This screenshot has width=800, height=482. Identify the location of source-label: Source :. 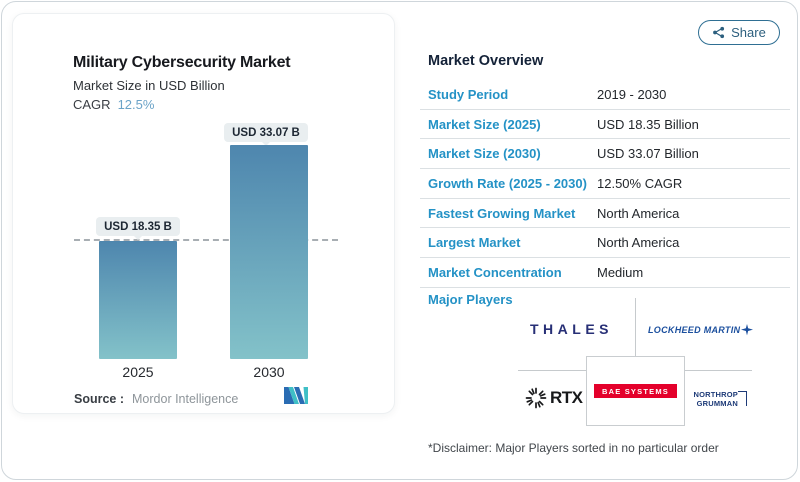
(99, 399).